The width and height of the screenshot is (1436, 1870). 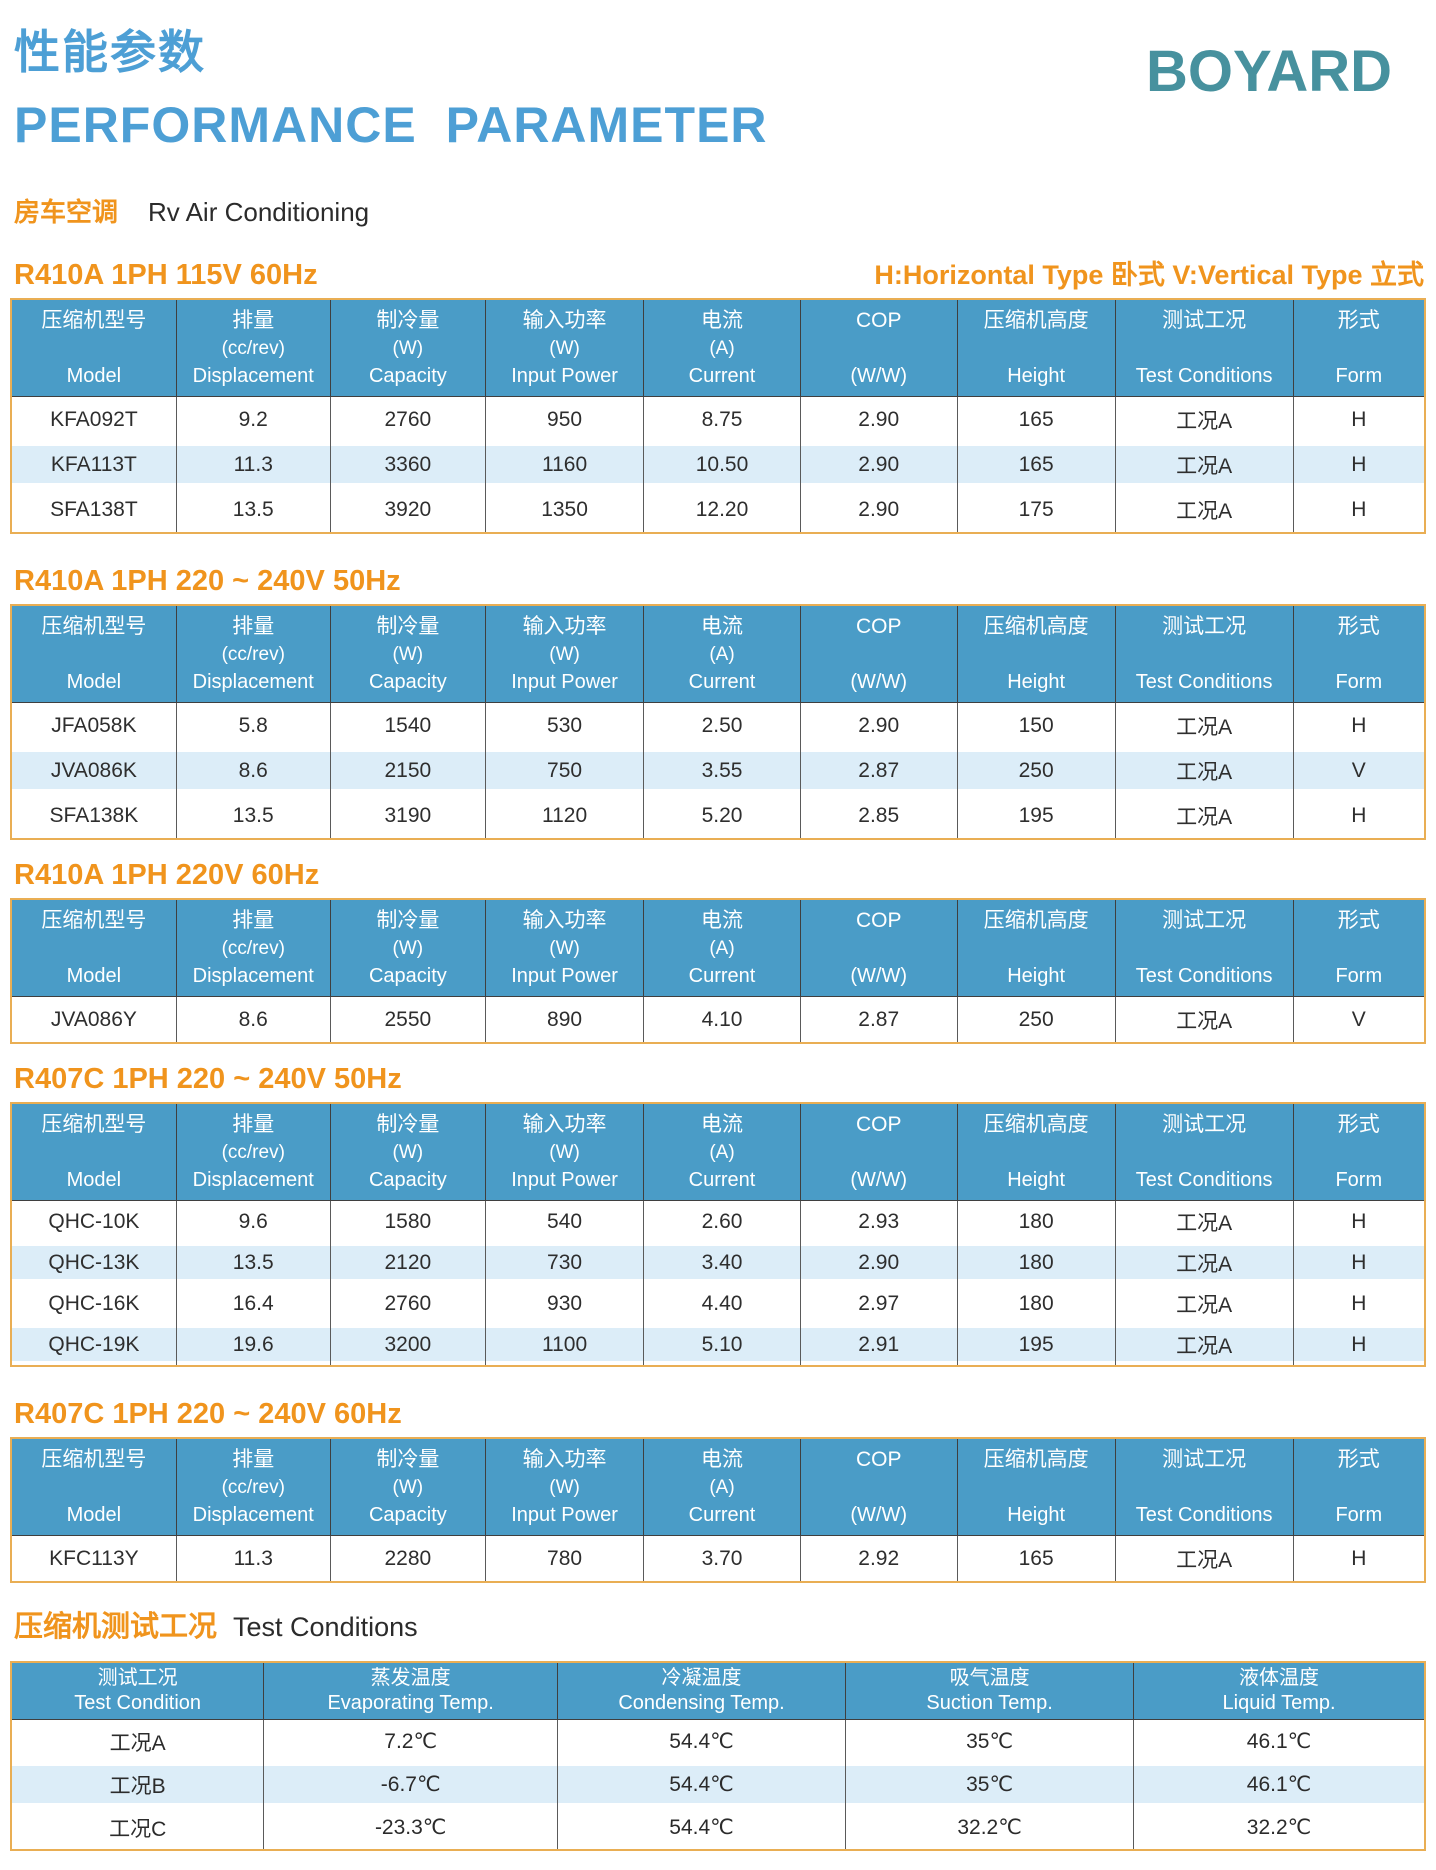 What do you see at coordinates (564, 725) in the screenshot?
I see `table-cell: 530` at bounding box center [564, 725].